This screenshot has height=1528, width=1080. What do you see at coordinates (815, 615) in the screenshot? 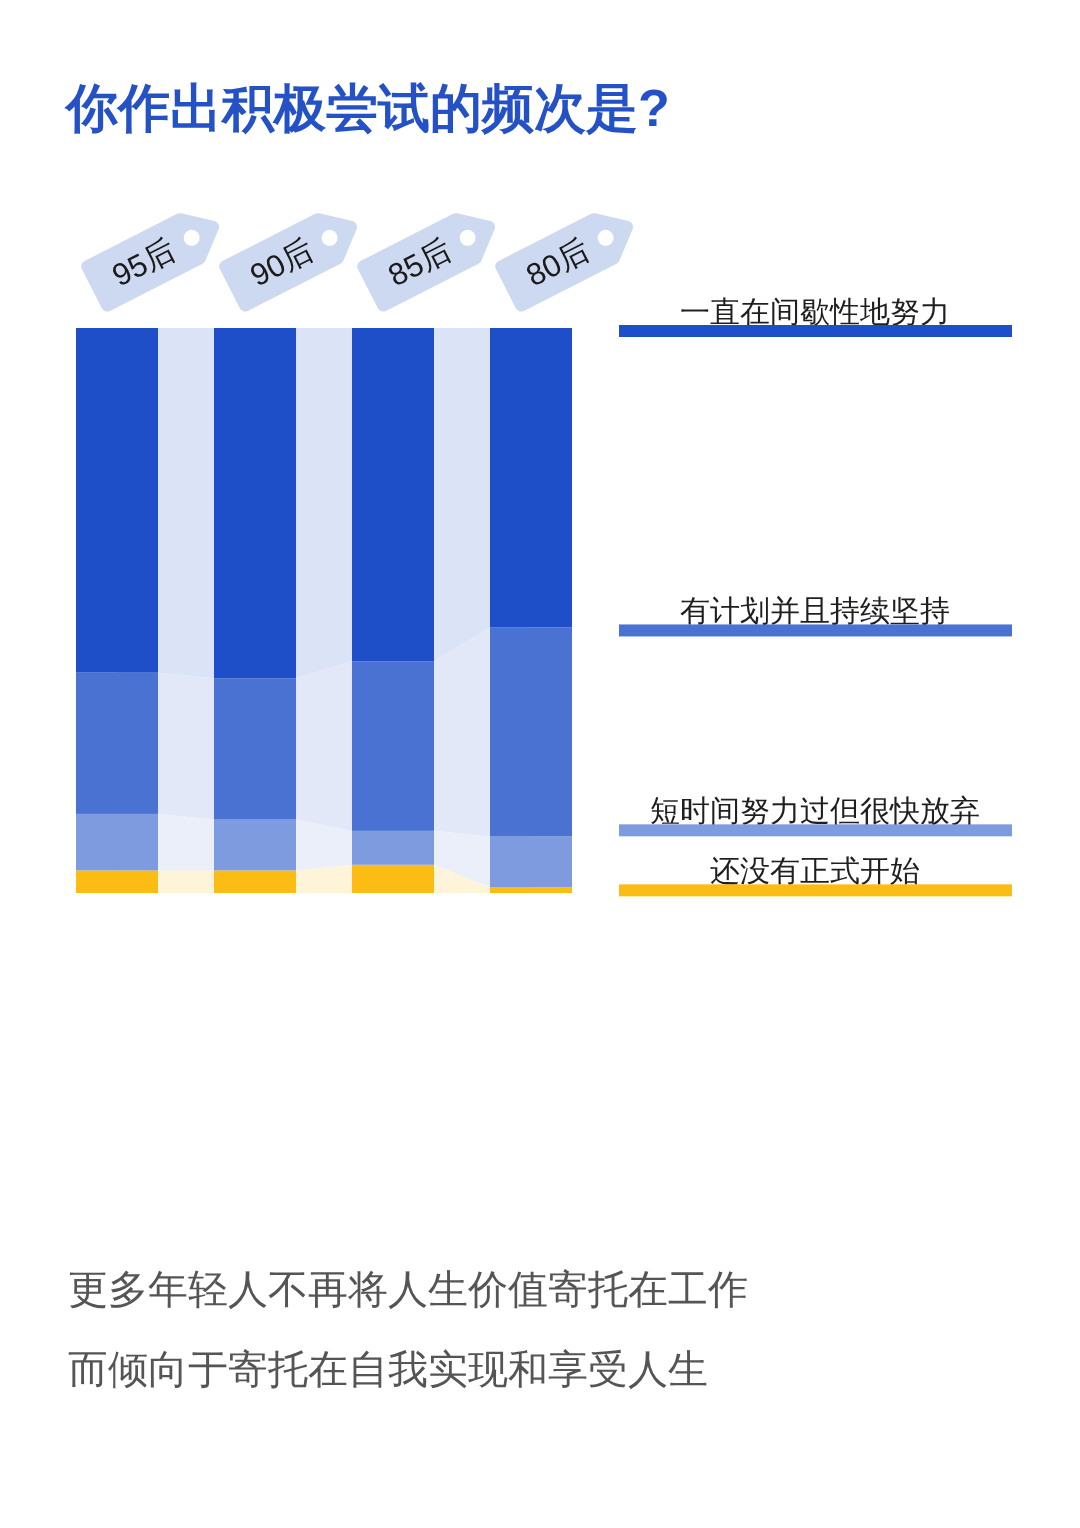
I see `legend-item: 有计划并且持续坚持` at bounding box center [815, 615].